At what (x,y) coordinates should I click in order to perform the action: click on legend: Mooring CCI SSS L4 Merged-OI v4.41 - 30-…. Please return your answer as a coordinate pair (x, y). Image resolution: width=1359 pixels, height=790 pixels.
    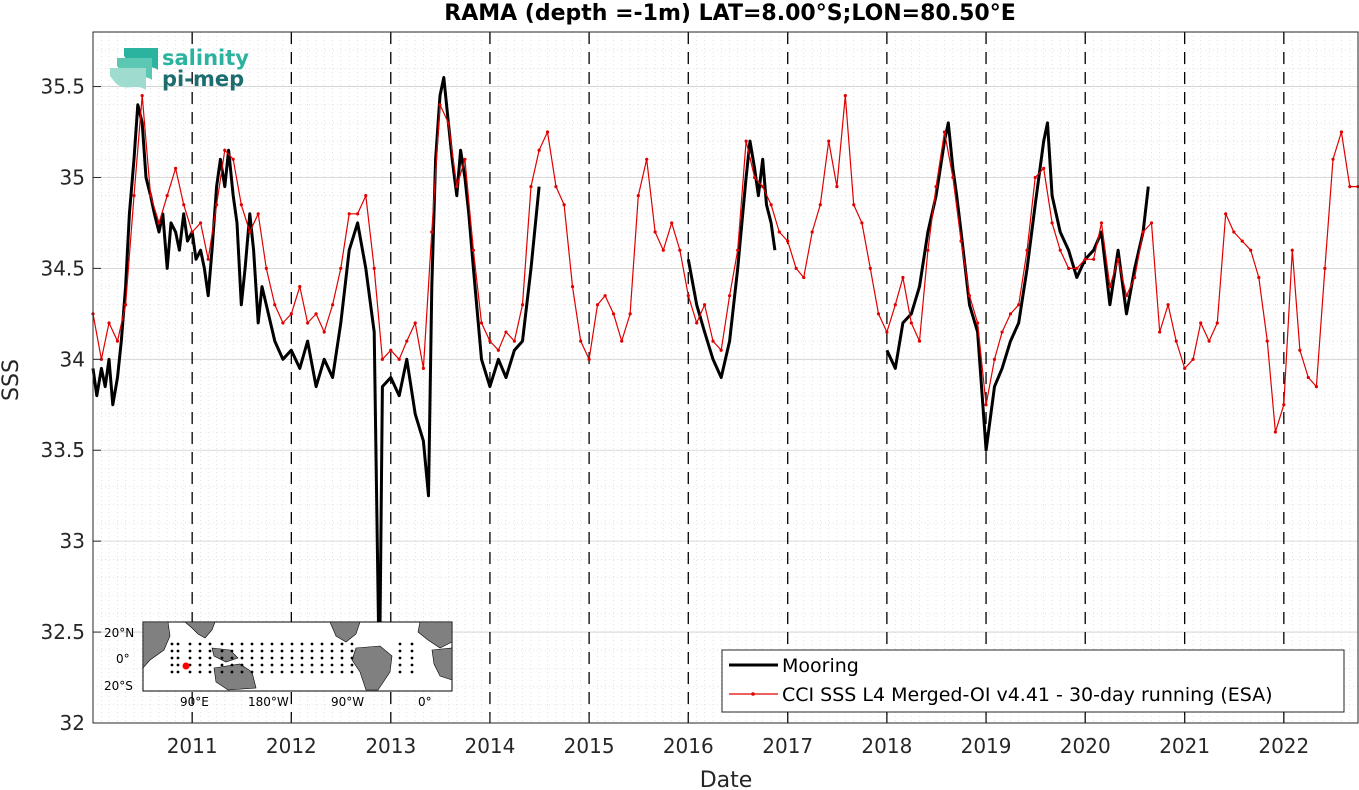
    Looking at the image, I should click on (1033, 681).